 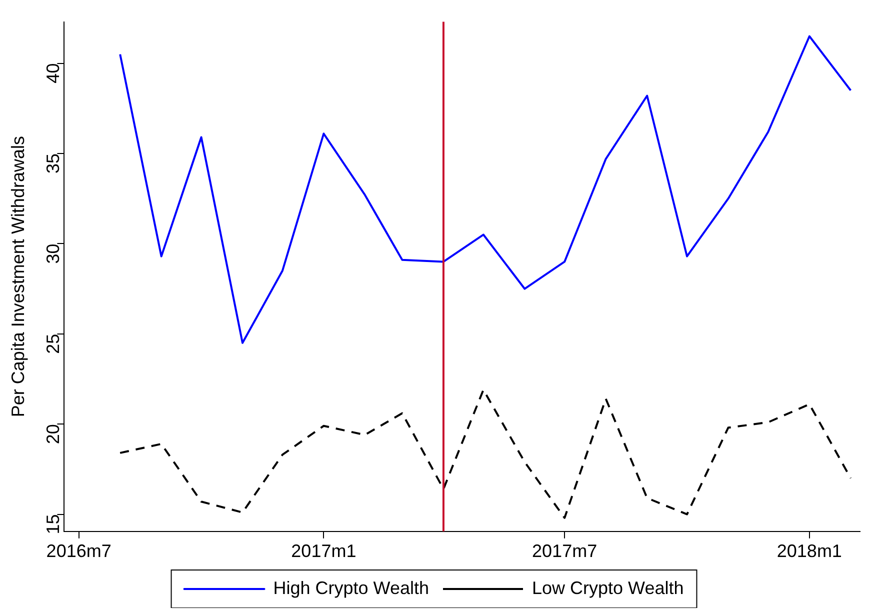 What do you see at coordinates (53, 524) in the screenshot?
I see `y-tick-label: 15` at bounding box center [53, 524].